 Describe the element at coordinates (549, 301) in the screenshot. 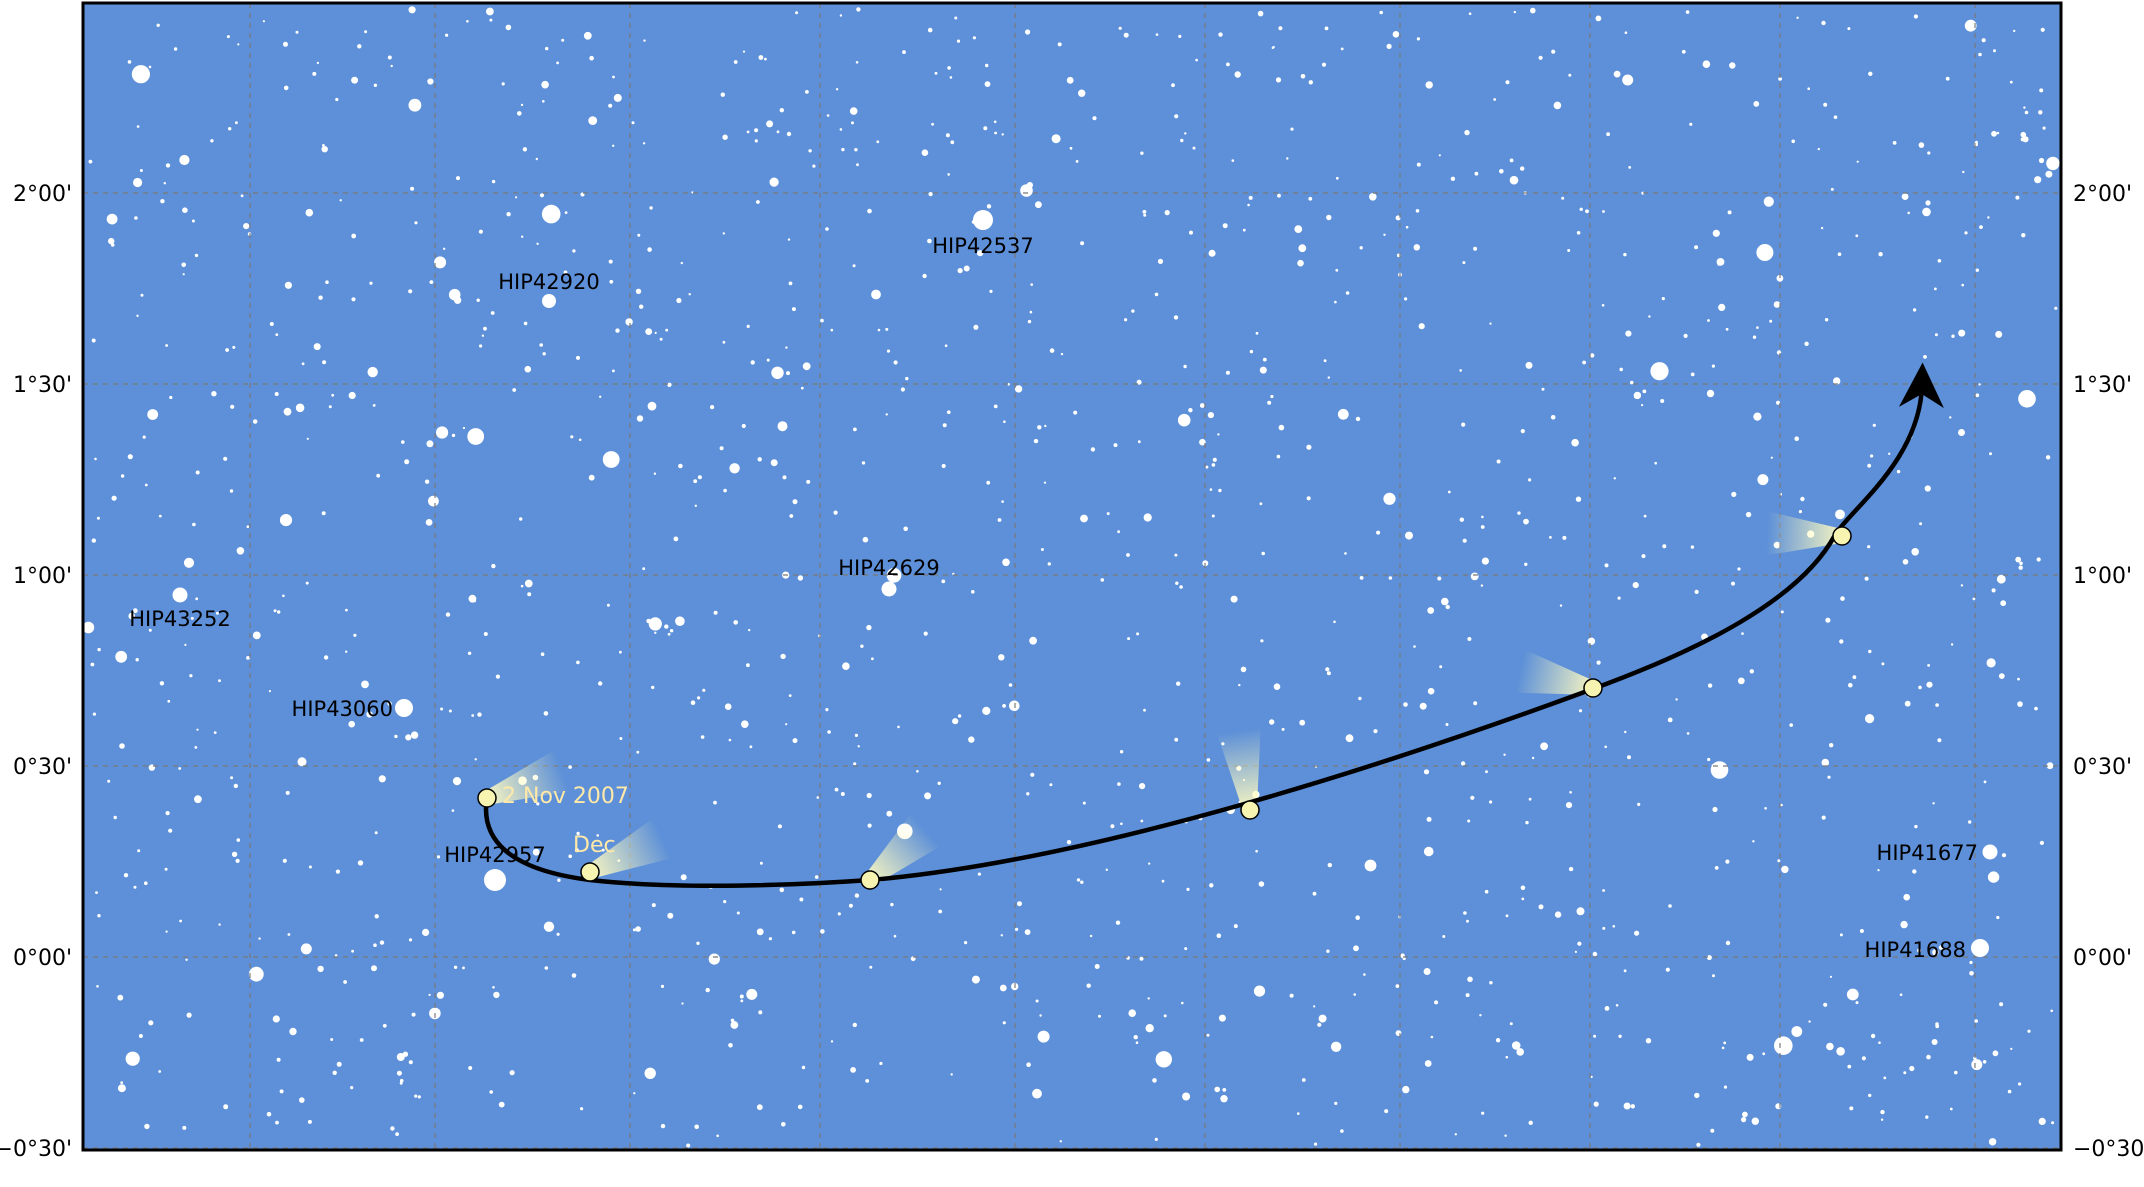

I see `labeled-star-hip42920` at that location.